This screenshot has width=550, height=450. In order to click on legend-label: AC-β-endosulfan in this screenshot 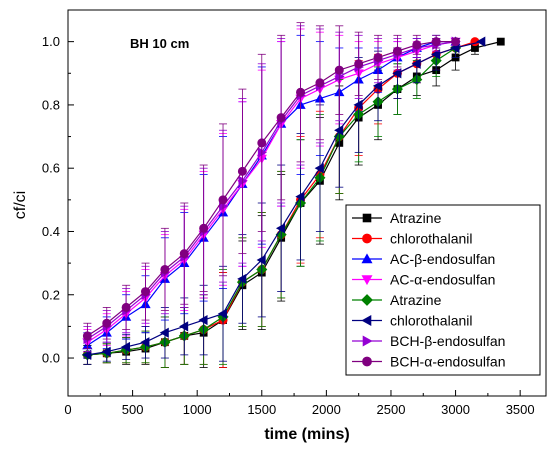, I will do `click(442, 259)`.